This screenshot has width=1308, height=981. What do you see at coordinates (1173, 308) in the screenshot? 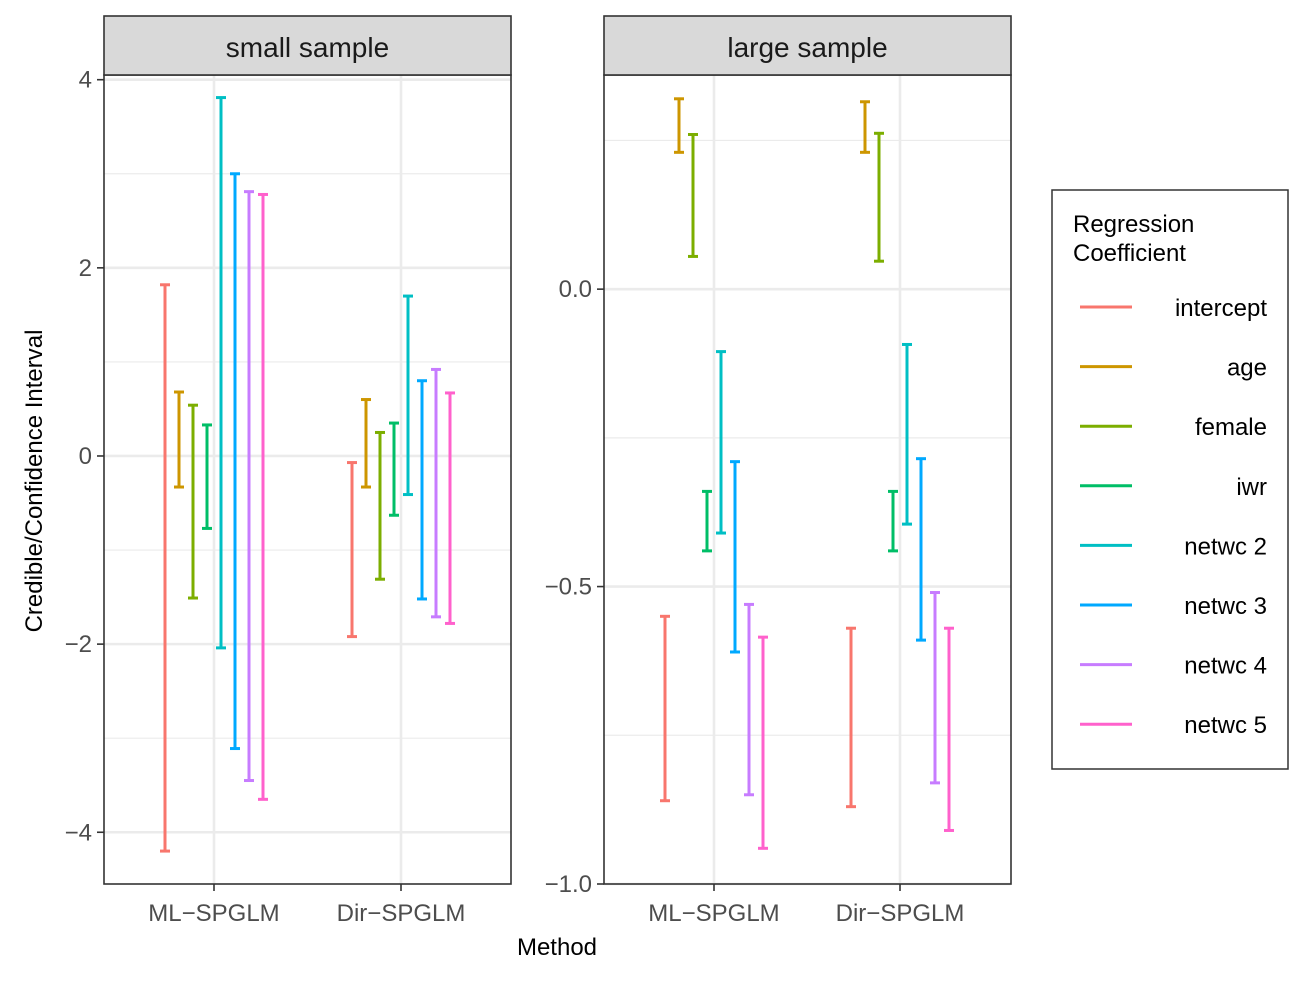
I see `legend-item-intercept: intercept` at bounding box center [1173, 308].